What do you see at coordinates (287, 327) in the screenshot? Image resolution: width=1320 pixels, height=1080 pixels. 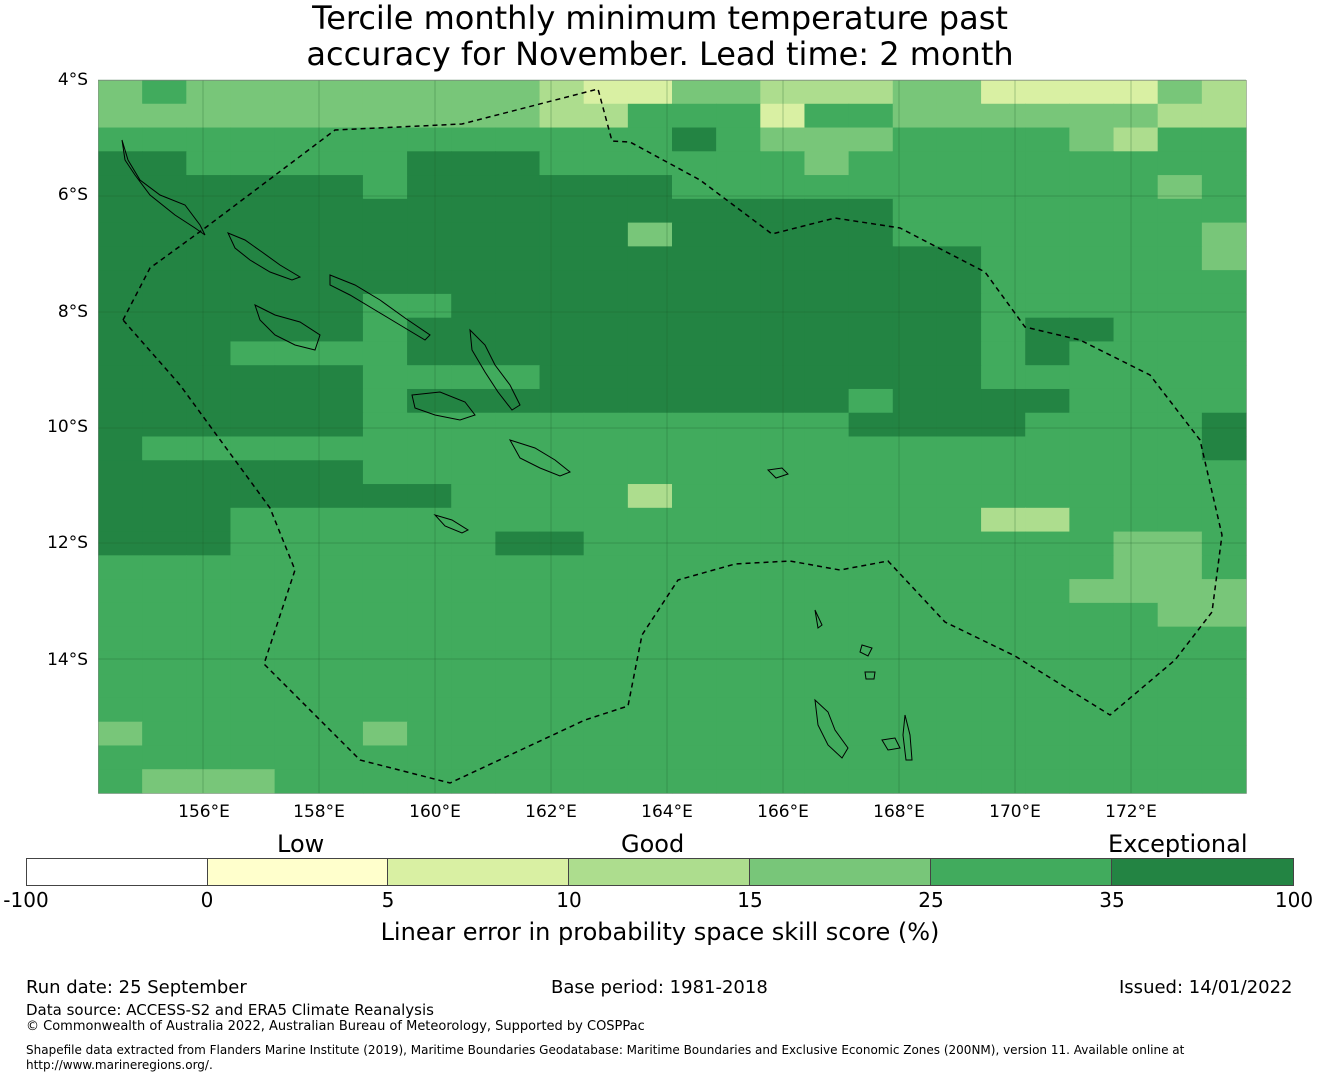 I see `island-new-georgia` at bounding box center [287, 327].